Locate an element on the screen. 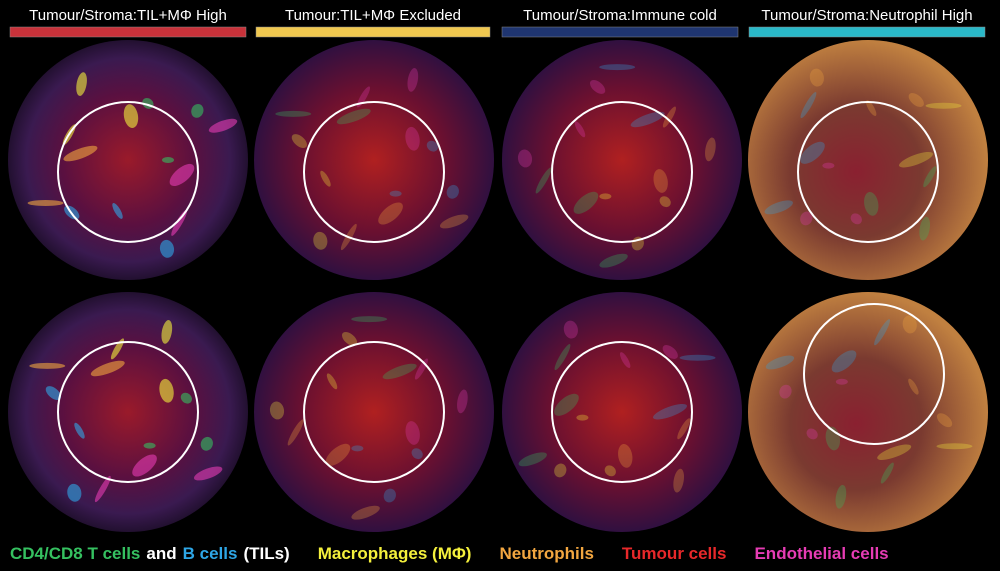 The height and width of the screenshot is (571, 1000). column-title: Tumour/Stroma:Neutrophil High is located at coordinates (866, 15).